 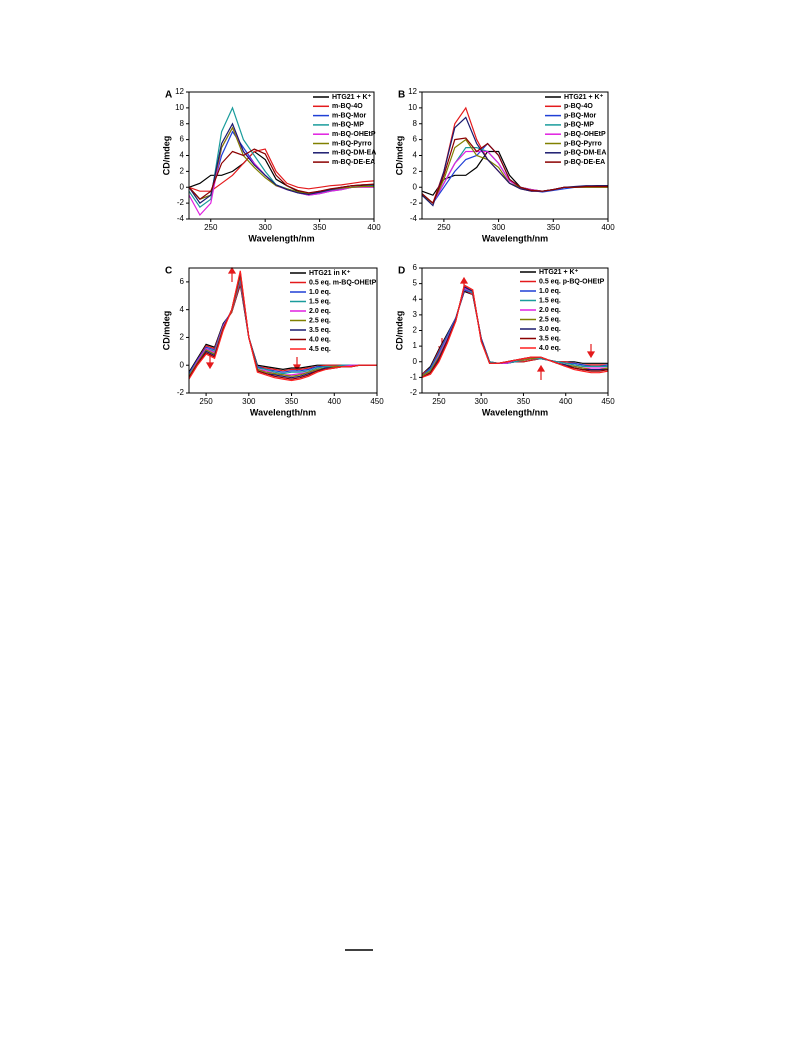 I want to click on legend-label: p-BQ-Pyrro, so click(x=583, y=143).